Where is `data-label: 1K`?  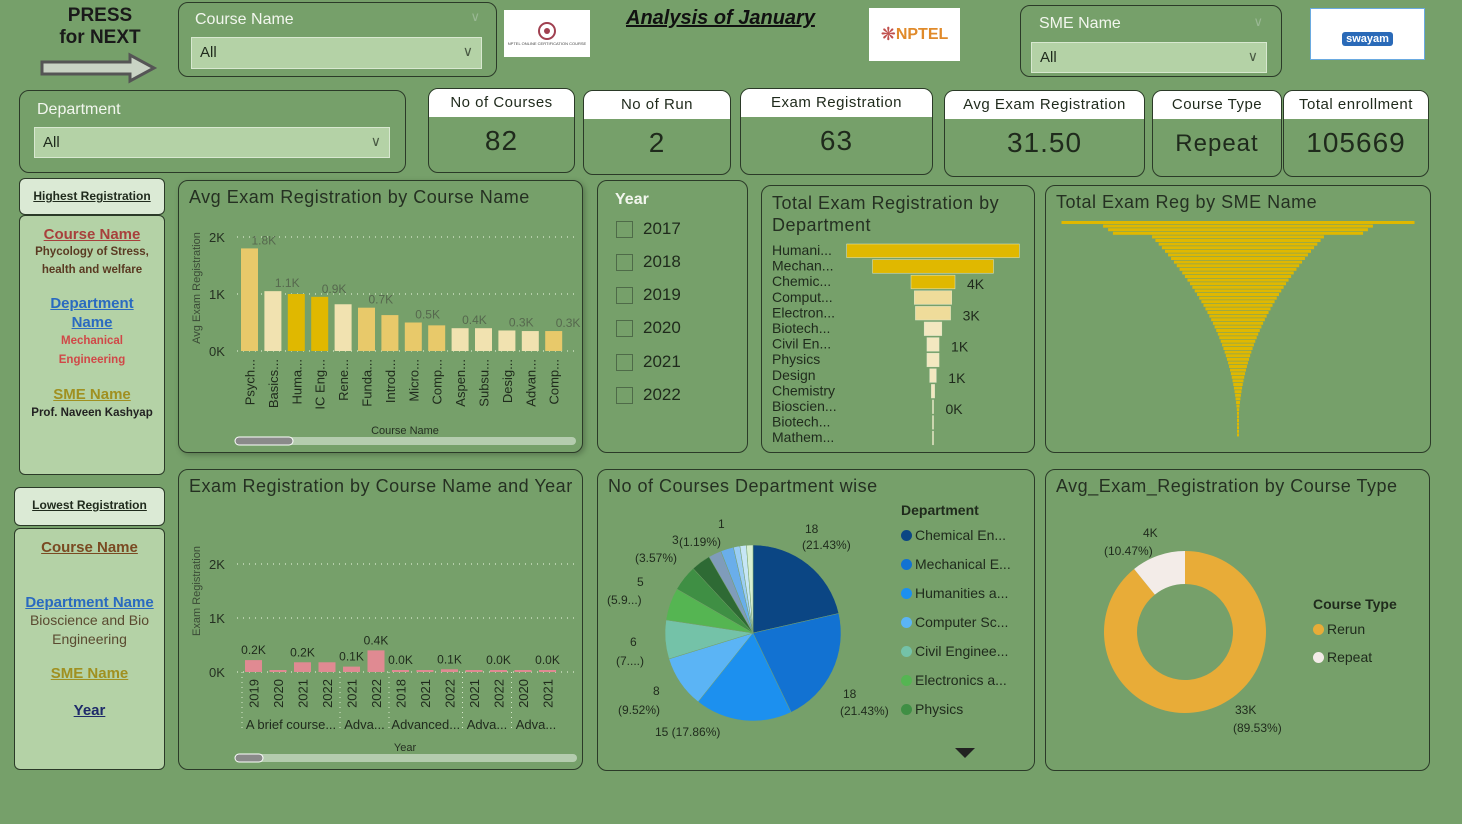
data-label: 1K is located at coordinates (960, 347).